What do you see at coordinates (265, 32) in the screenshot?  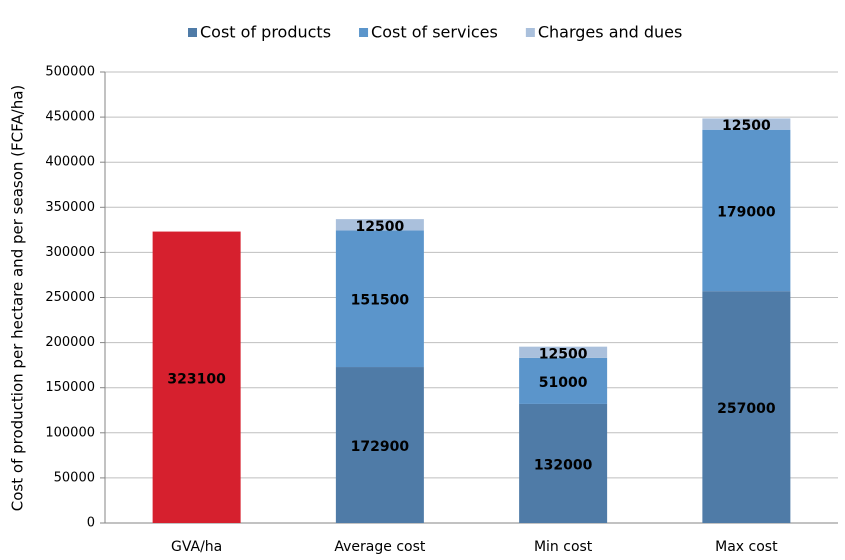 I see `legend-label: Cost of products` at bounding box center [265, 32].